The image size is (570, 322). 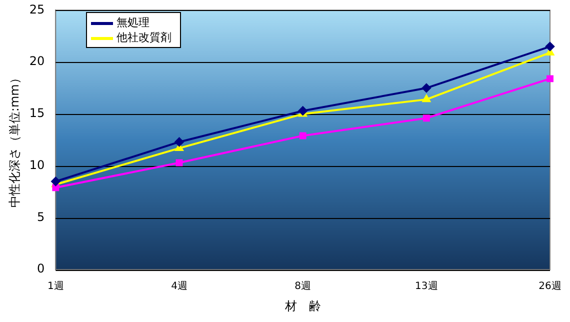 I want to click on y-tick-label: 20, so click(x=37, y=61).